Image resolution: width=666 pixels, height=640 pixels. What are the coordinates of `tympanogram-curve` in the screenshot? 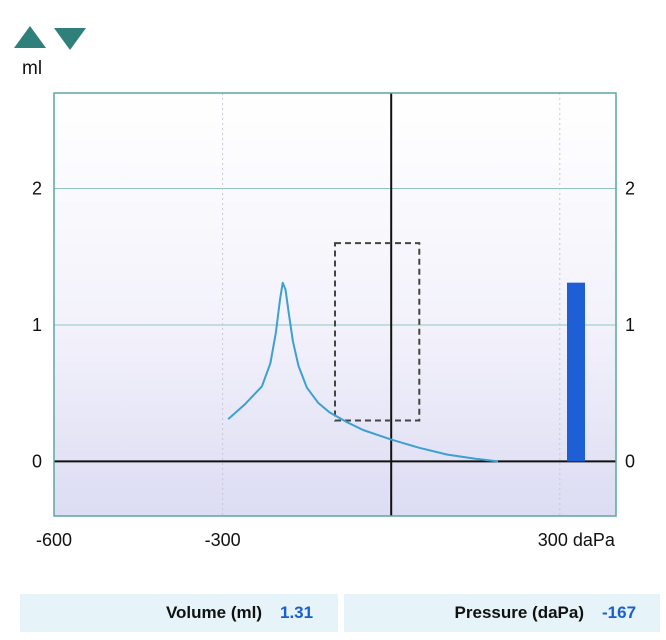 It's located at (363, 372).